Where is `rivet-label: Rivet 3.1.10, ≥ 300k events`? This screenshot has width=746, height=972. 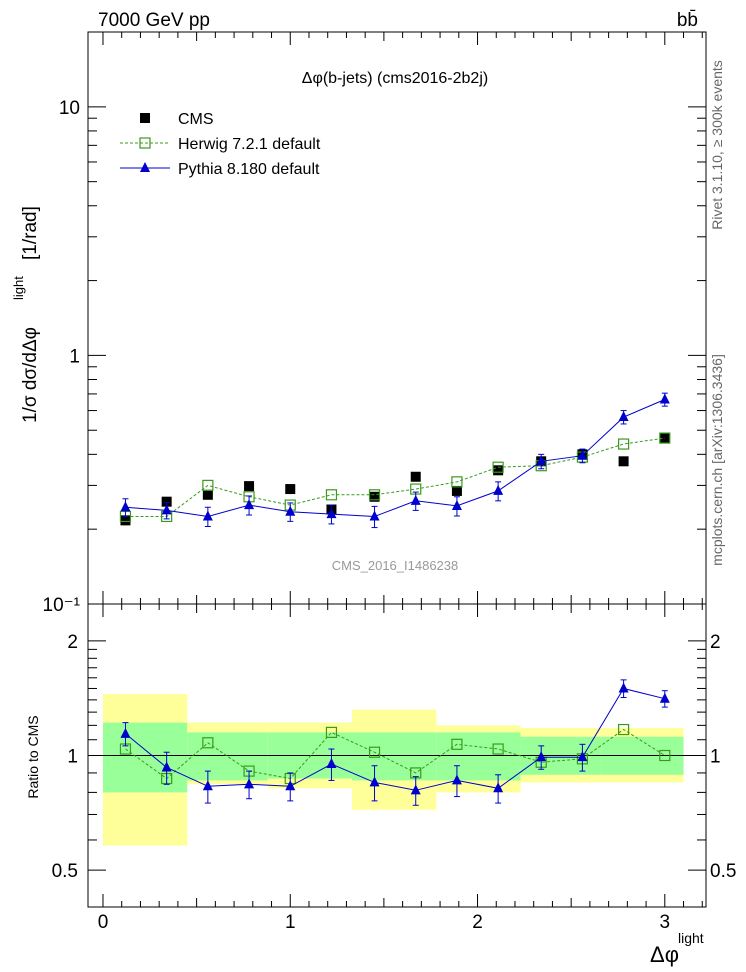
rivet-label: Rivet 3.1.10, ≥ 300k events is located at coordinates (717, 145).